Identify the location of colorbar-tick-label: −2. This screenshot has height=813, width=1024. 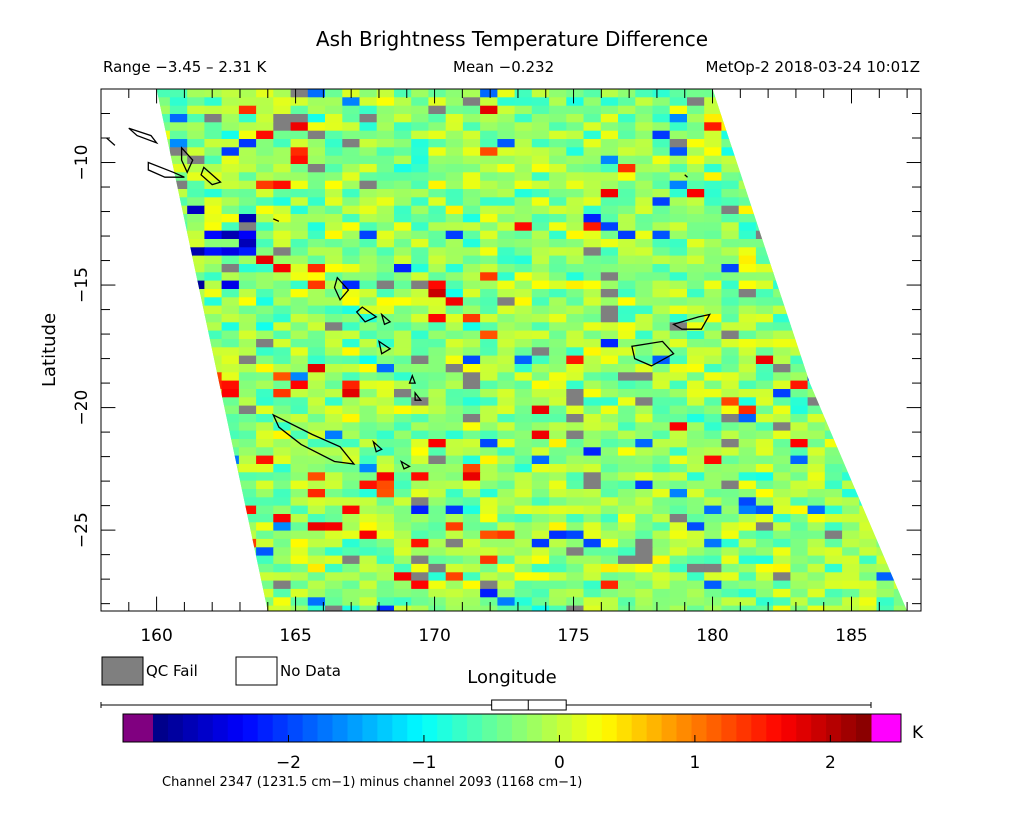
(288, 763).